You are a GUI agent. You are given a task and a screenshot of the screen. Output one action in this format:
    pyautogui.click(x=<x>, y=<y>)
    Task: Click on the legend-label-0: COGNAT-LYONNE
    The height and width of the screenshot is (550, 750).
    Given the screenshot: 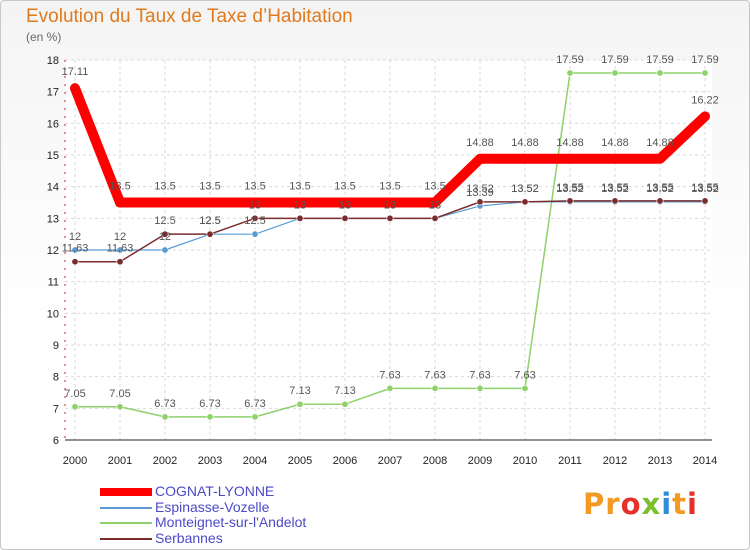 What is the action you would take?
    pyautogui.click(x=215, y=491)
    